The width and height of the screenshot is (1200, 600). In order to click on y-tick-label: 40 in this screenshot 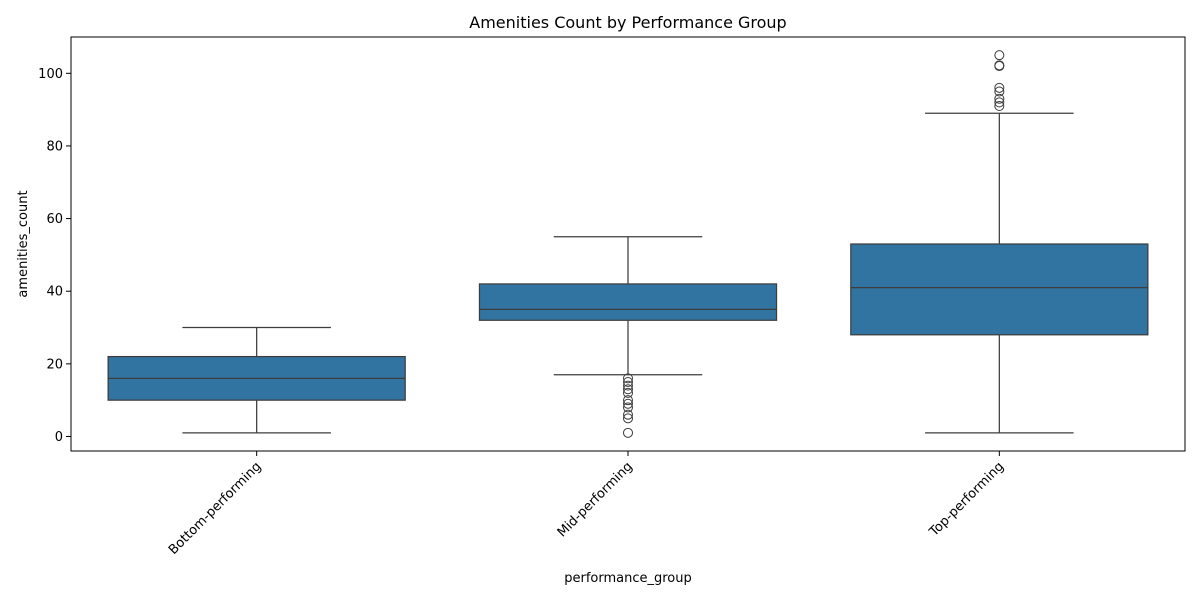, I will do `click(54, 292)`.